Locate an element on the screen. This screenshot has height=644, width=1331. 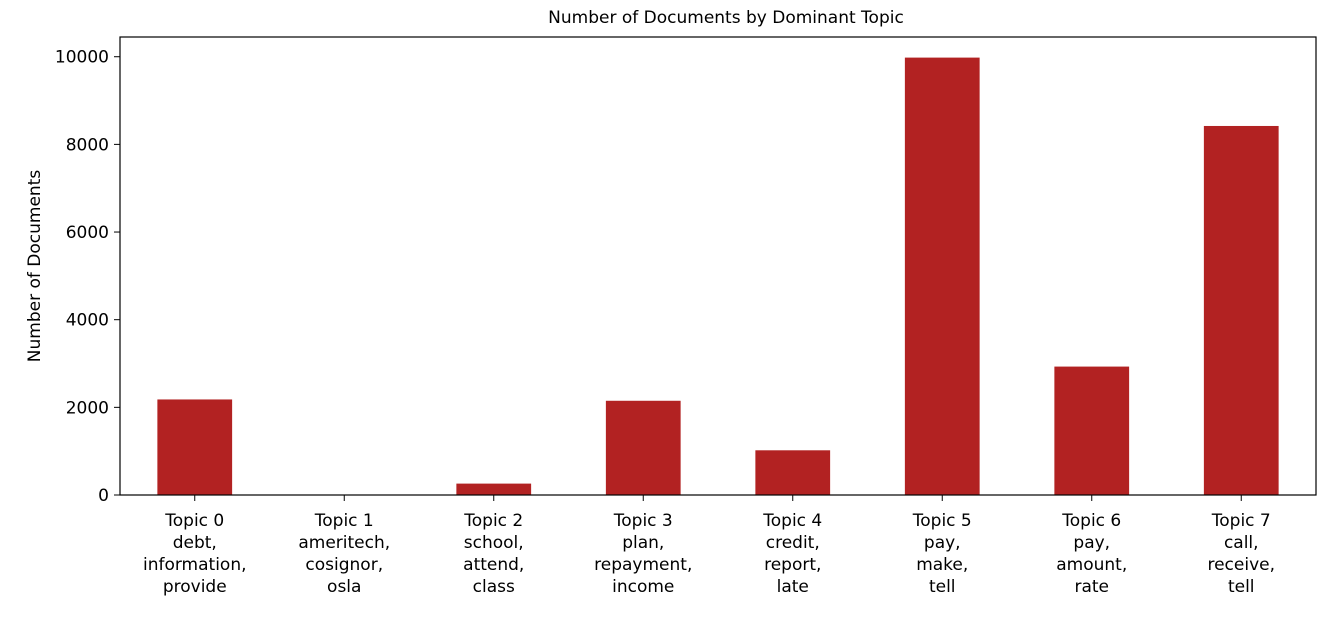
x-tick-label-line: school, is located at coordinates (494, 543).